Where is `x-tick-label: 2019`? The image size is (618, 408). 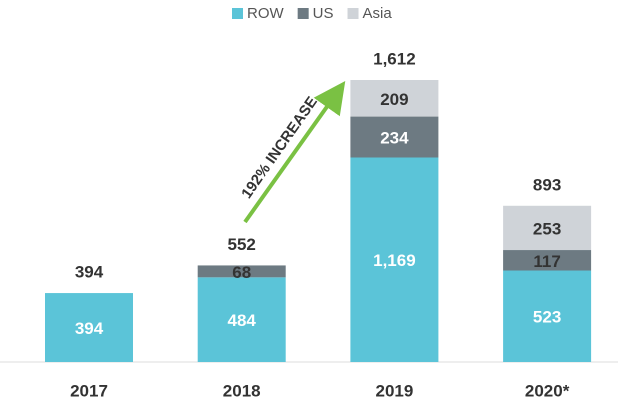
x-tick-label: 2019 is located at coordinates (394, 390).